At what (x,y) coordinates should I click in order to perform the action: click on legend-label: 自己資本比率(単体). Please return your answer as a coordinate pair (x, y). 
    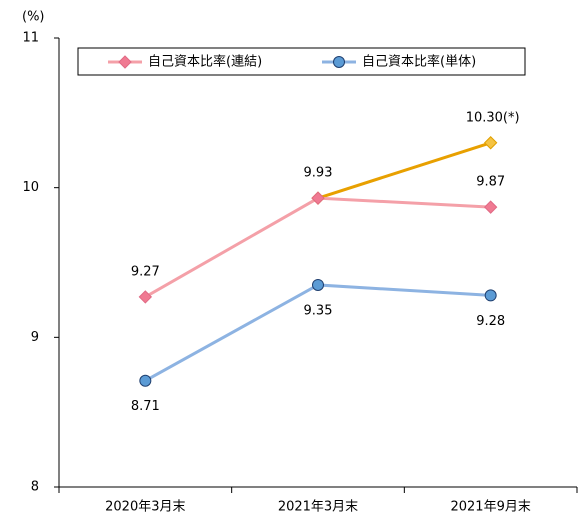
    Looking at the image, I should click on (419, 62).